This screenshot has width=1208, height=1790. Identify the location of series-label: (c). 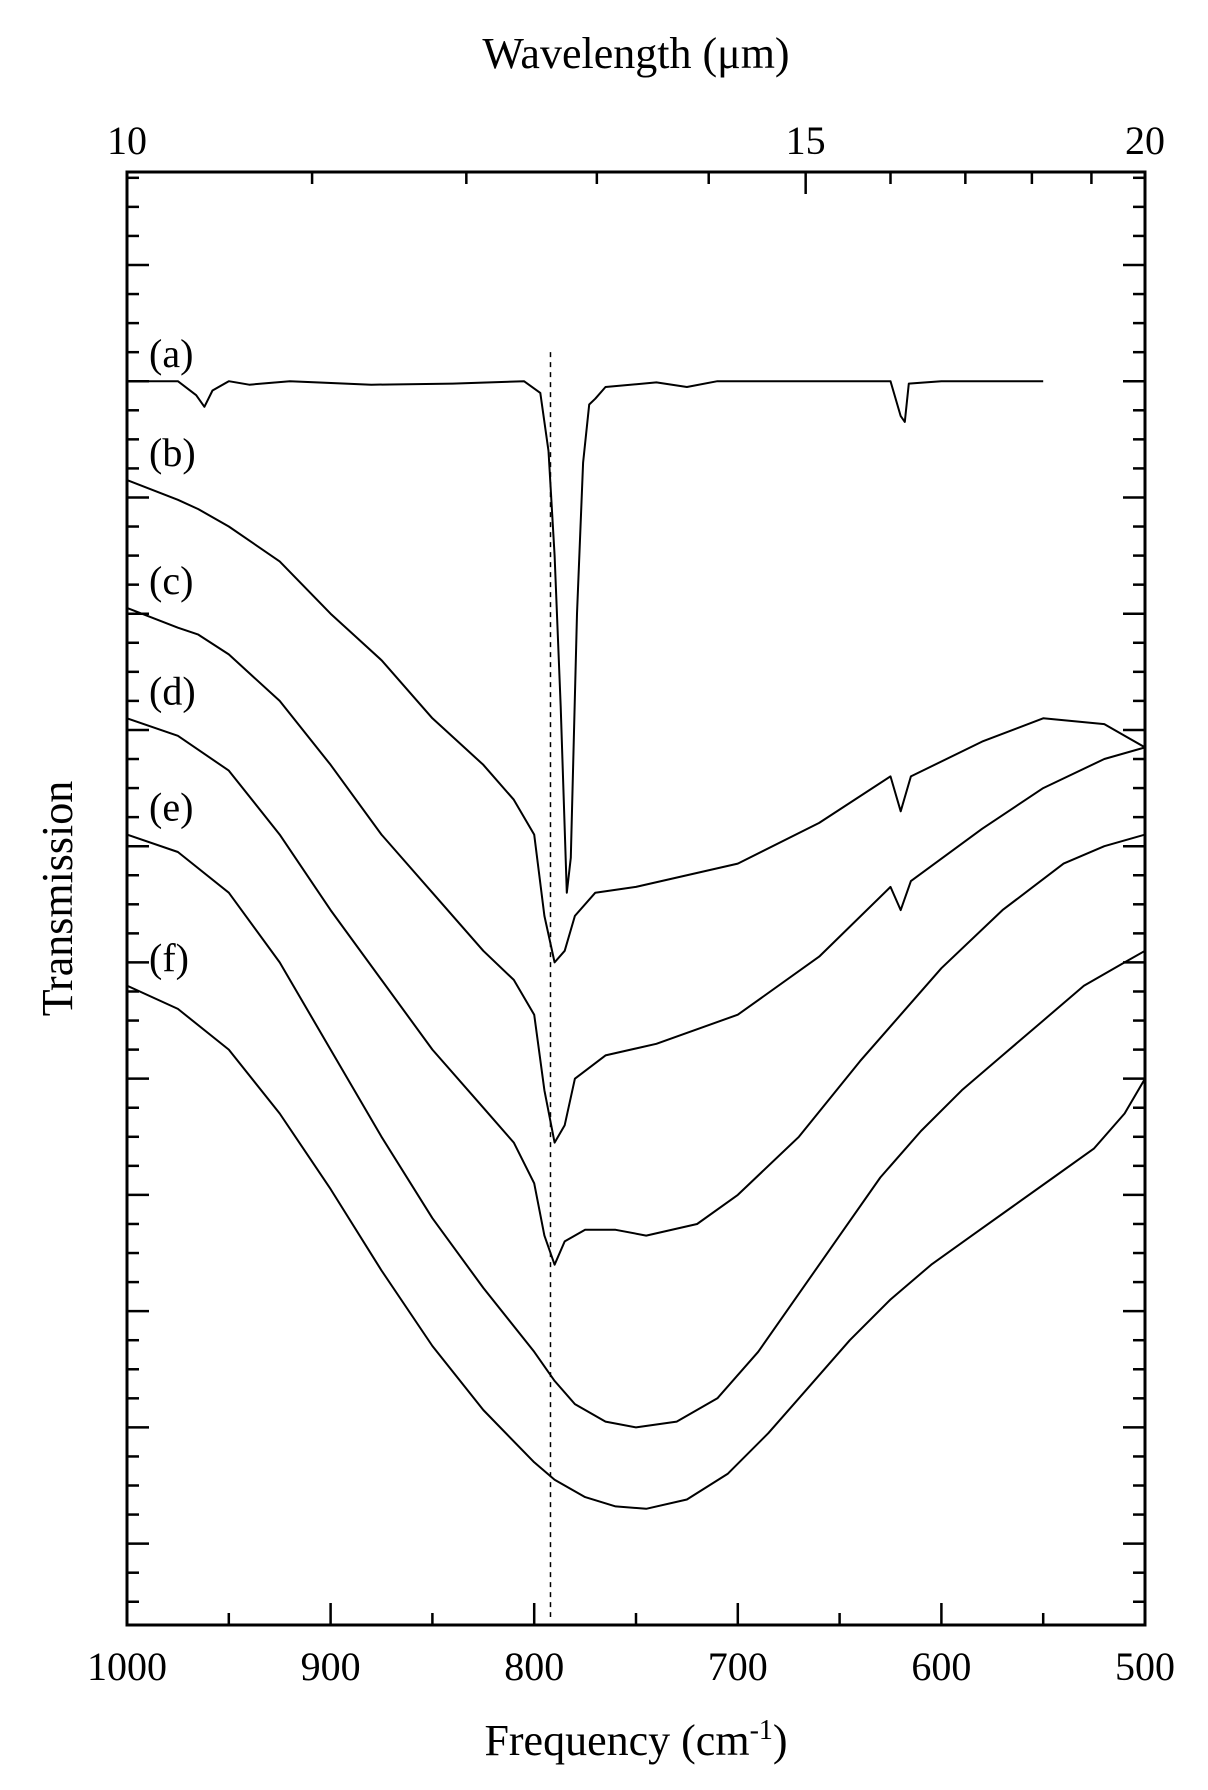
(171, 580).